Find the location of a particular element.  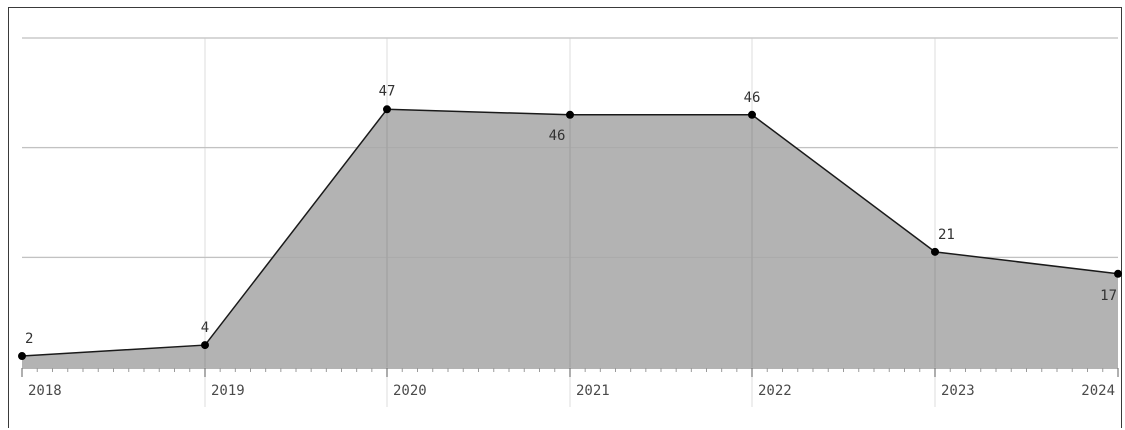

data-label-2018: 2 is located at coordinates (29, 339).